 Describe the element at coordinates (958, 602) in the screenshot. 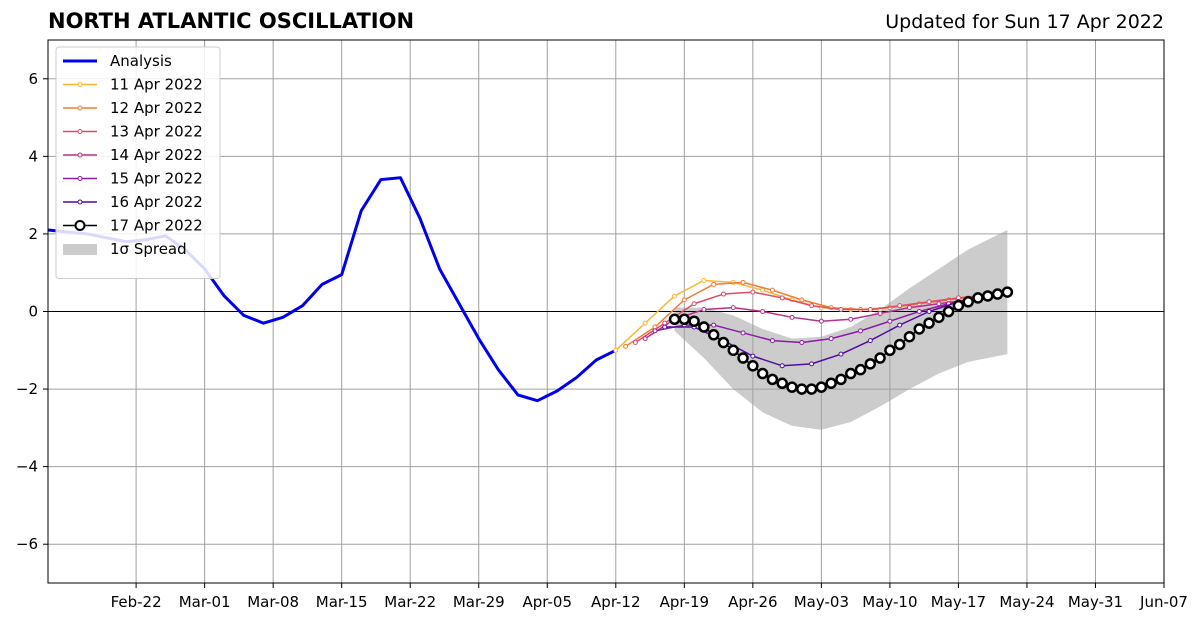

I see `x-tick-label: May-17` at that location.